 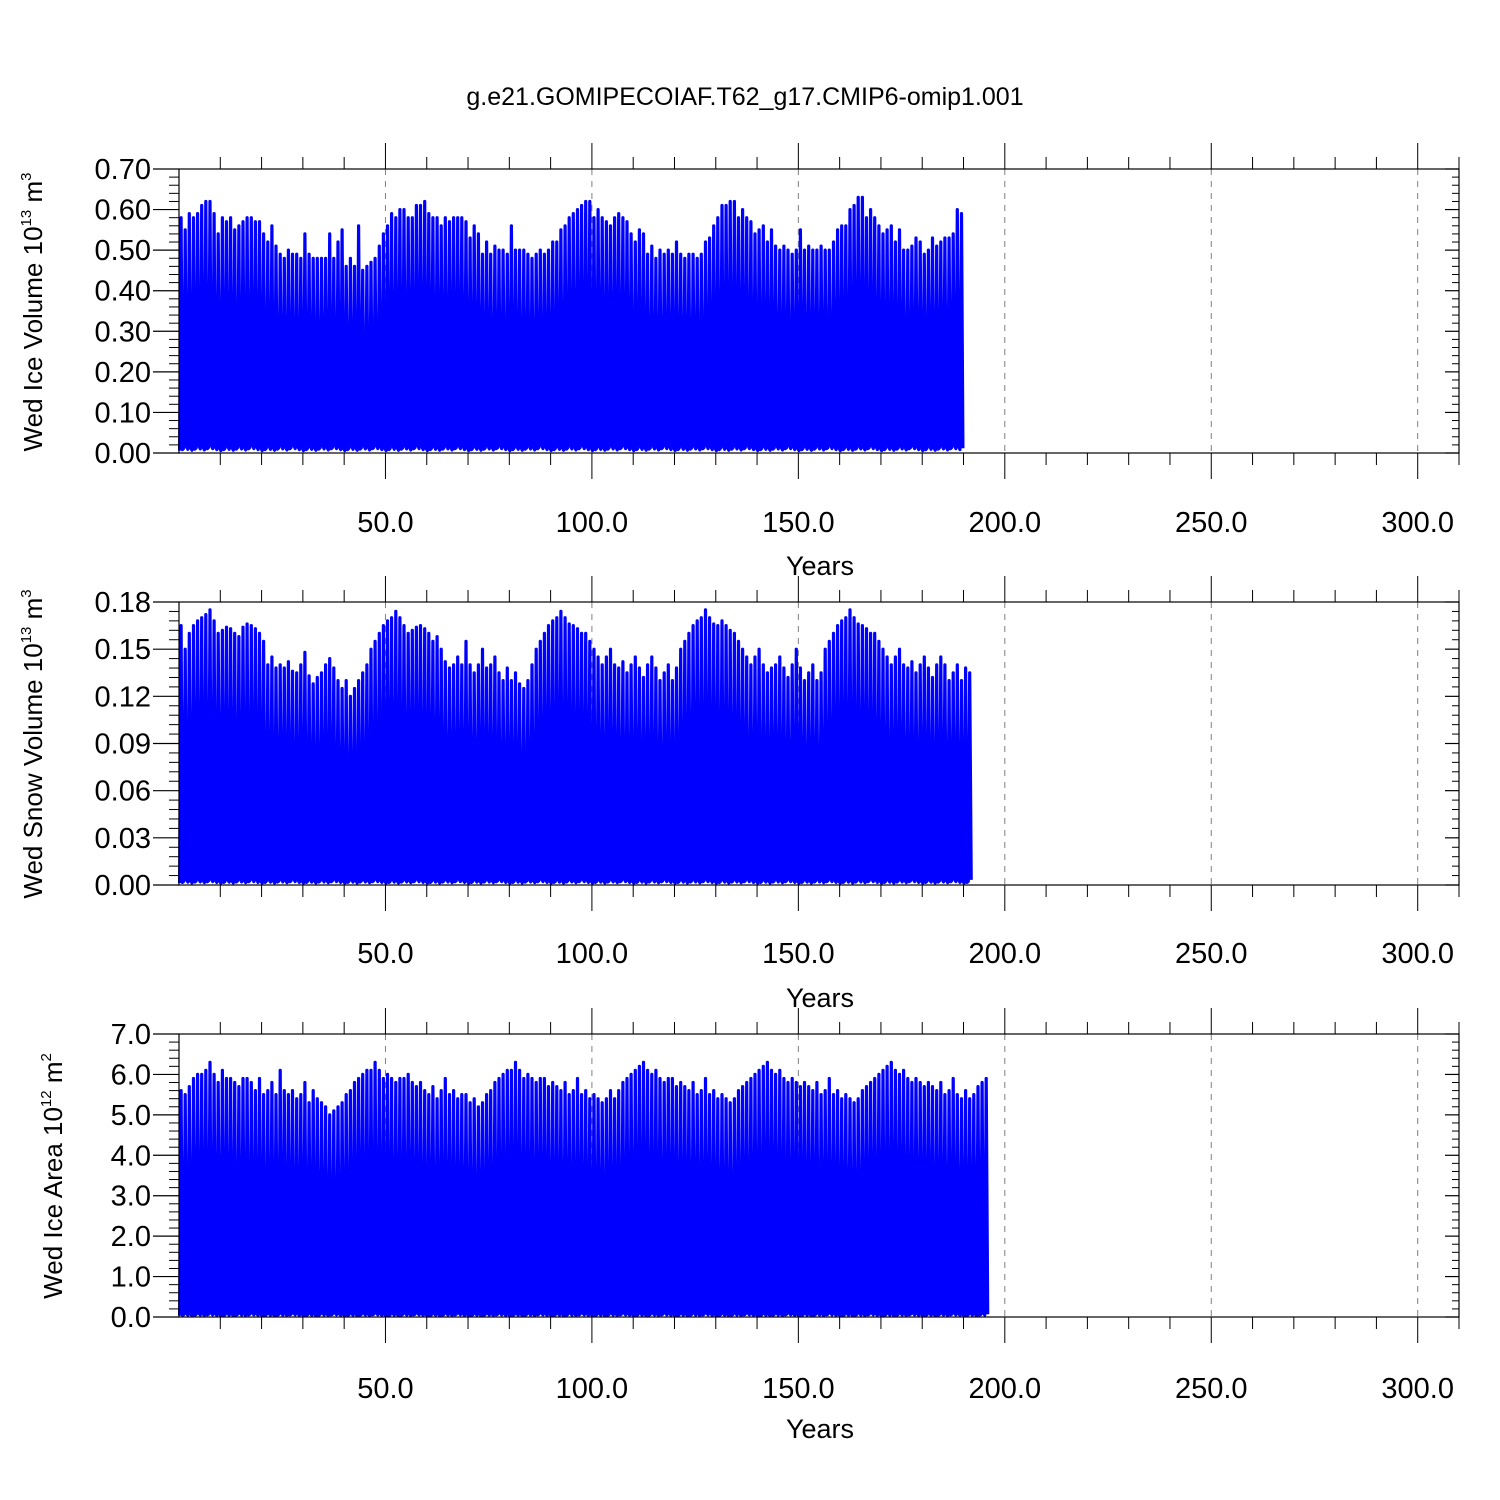 I want to click on y-tick-label: 0.40, so click(x=123, y=292).